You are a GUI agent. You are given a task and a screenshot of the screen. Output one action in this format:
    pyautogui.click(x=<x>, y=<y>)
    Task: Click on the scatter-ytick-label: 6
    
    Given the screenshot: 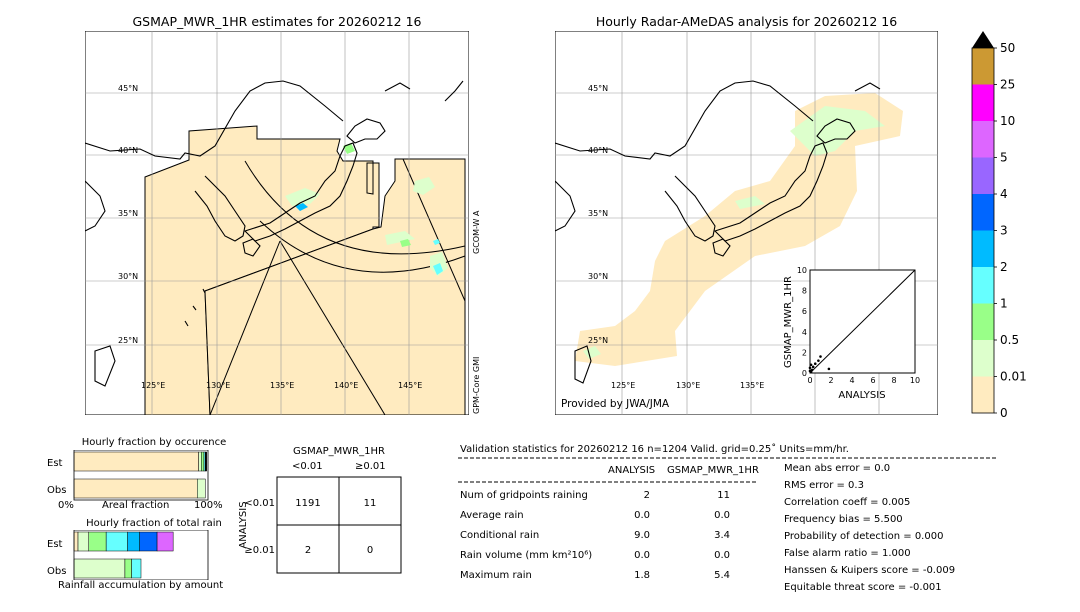 What is the action you would take?
    pyautogui.click(x=804, y=311)
    